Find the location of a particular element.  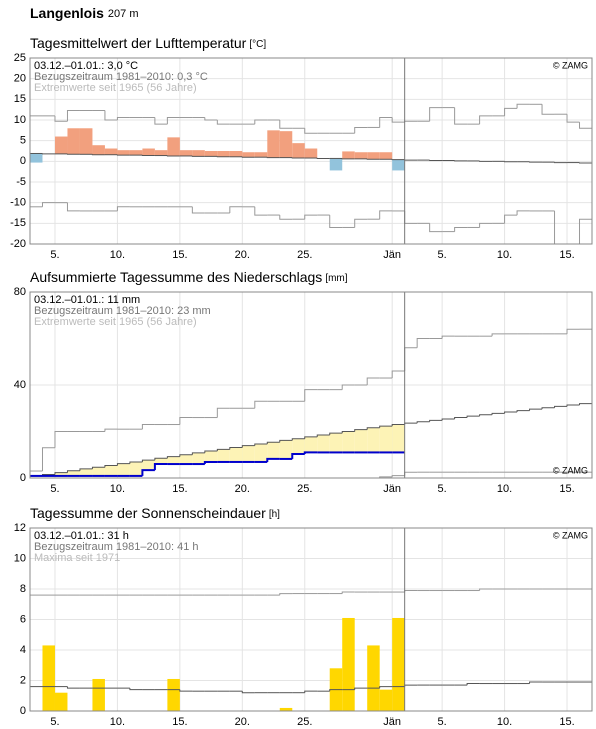

x-tick-label: 25. is located at coordinates (304, 489).